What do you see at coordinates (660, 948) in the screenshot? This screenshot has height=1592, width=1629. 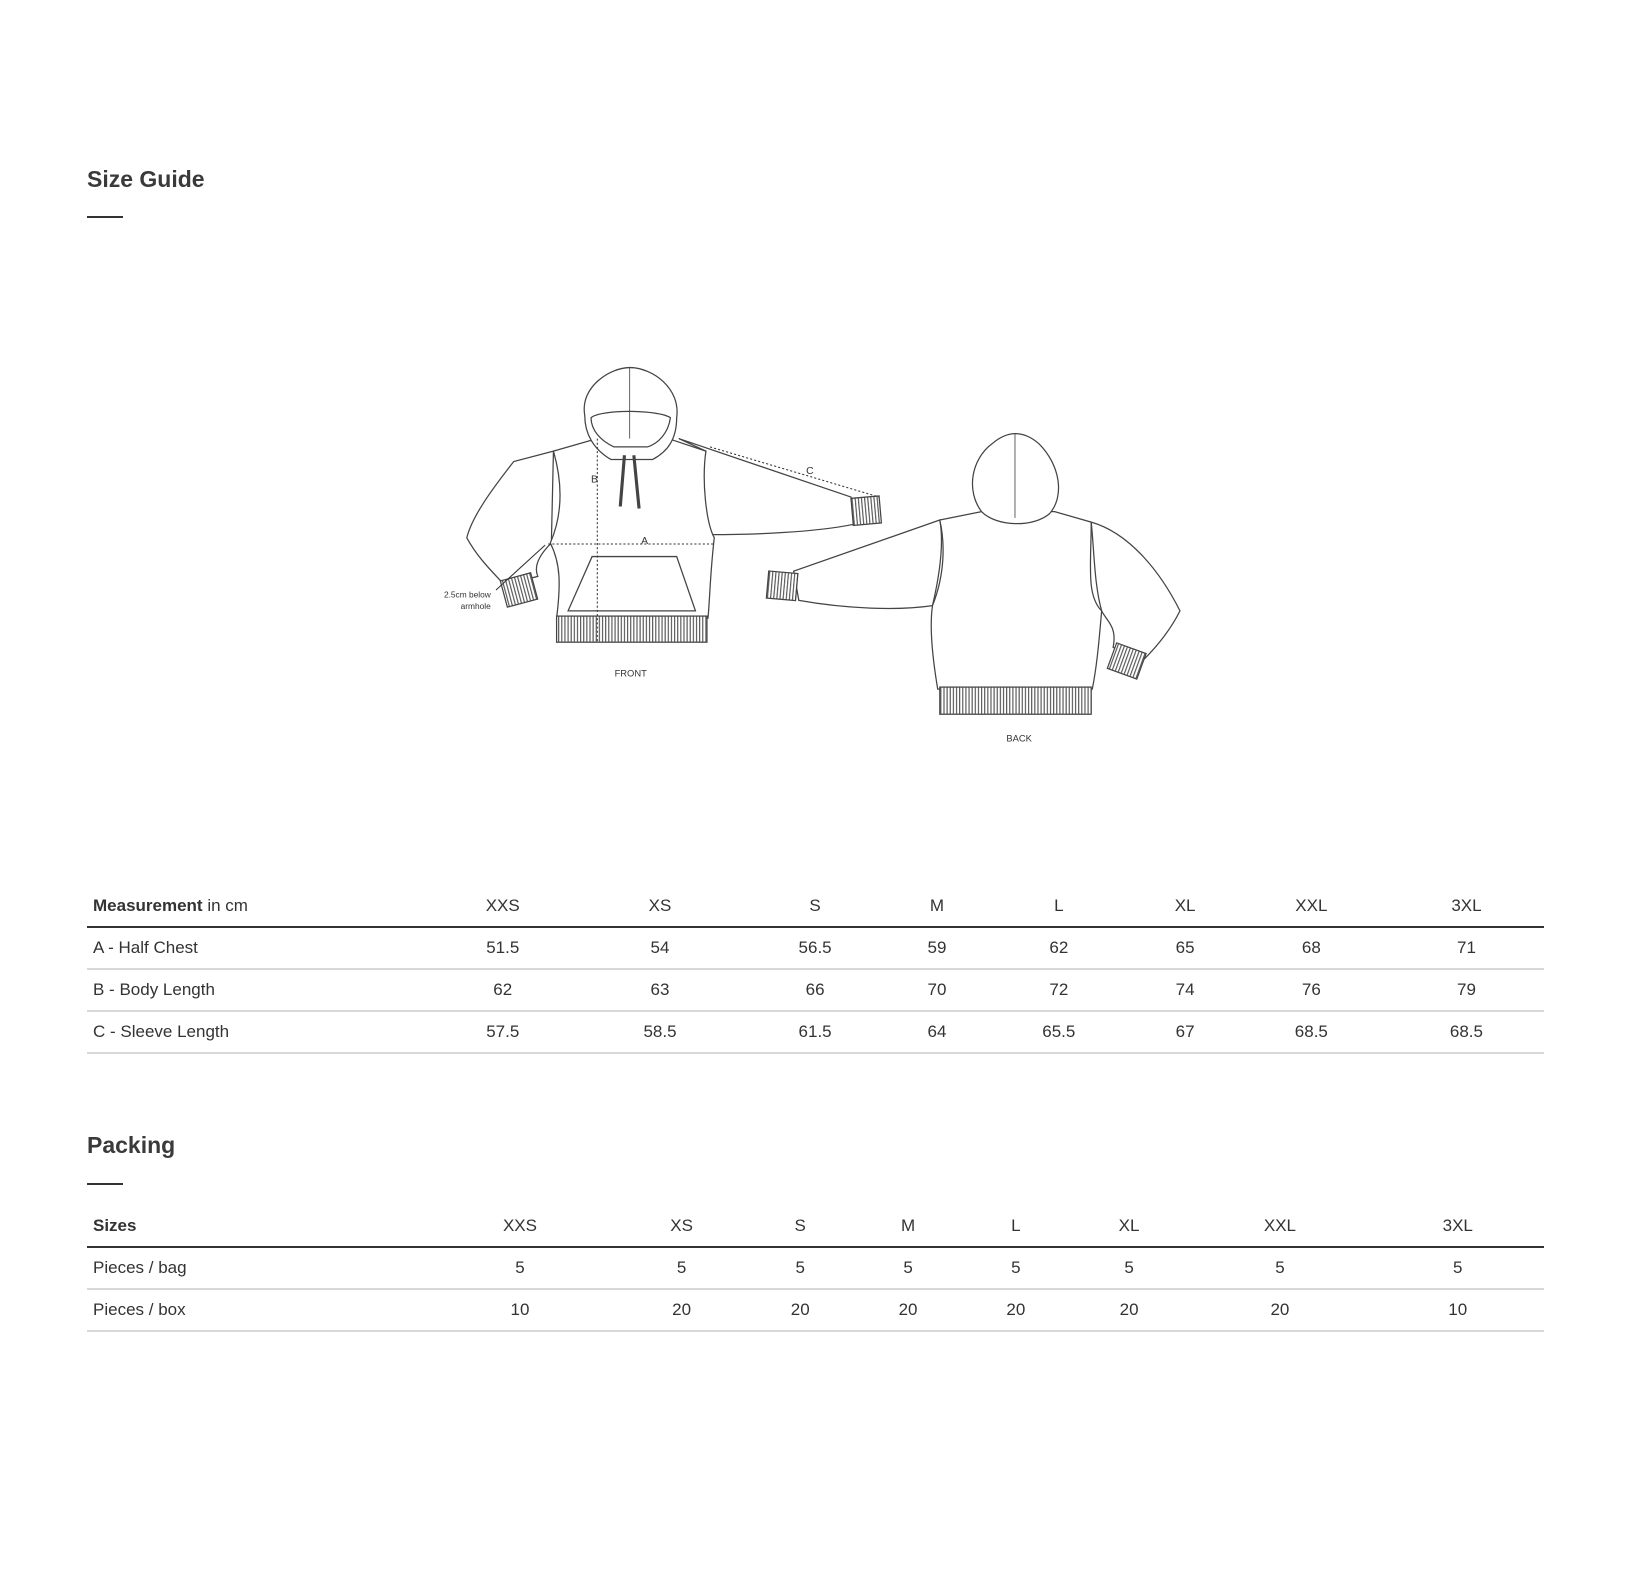 I see `cell-value: 54` at bounding box center [660, 948].